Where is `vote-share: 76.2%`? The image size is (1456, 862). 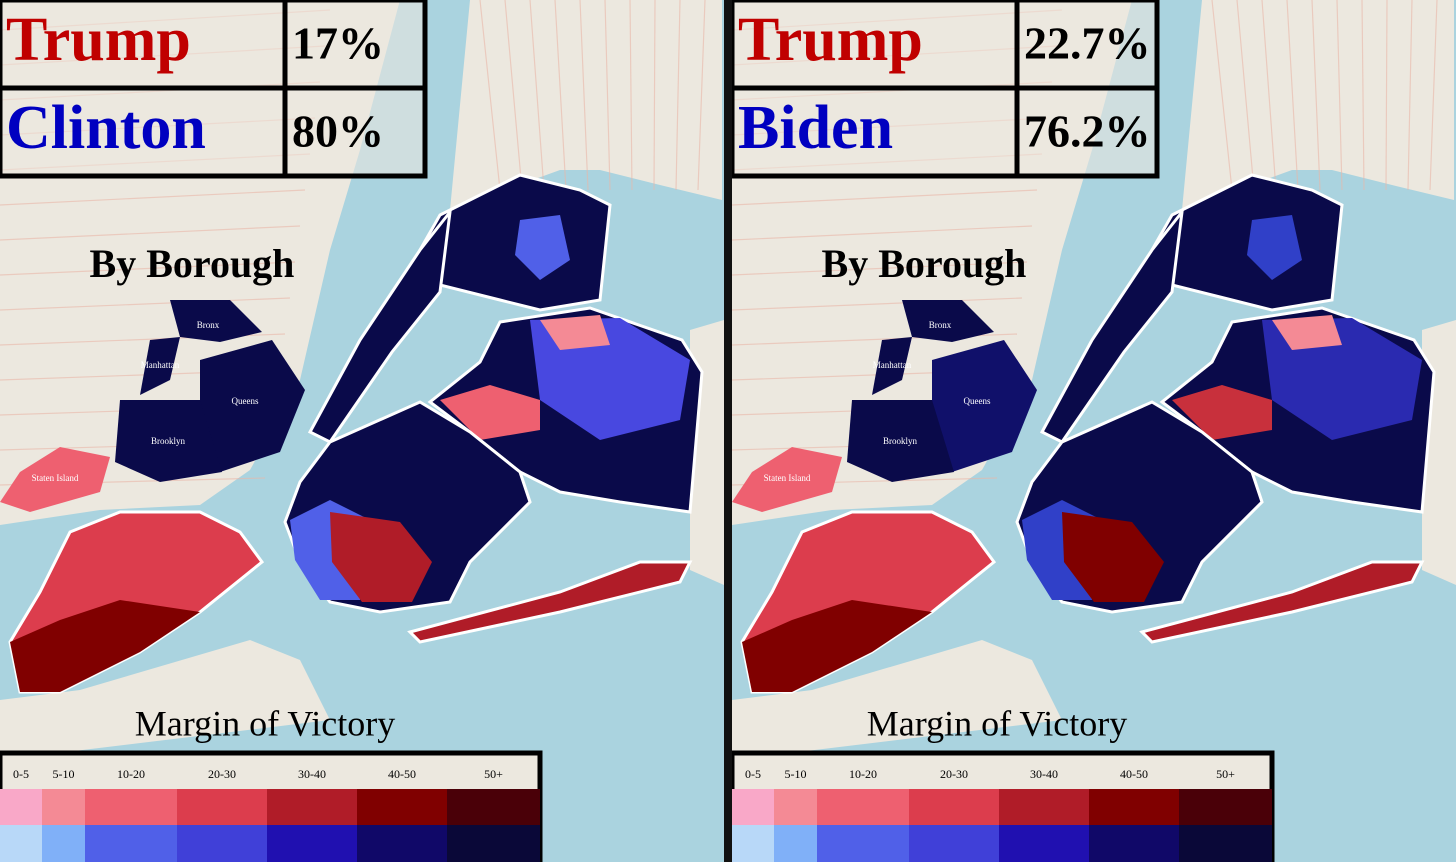
vote-share: 76.2% is located at coordinates (1087, 131).